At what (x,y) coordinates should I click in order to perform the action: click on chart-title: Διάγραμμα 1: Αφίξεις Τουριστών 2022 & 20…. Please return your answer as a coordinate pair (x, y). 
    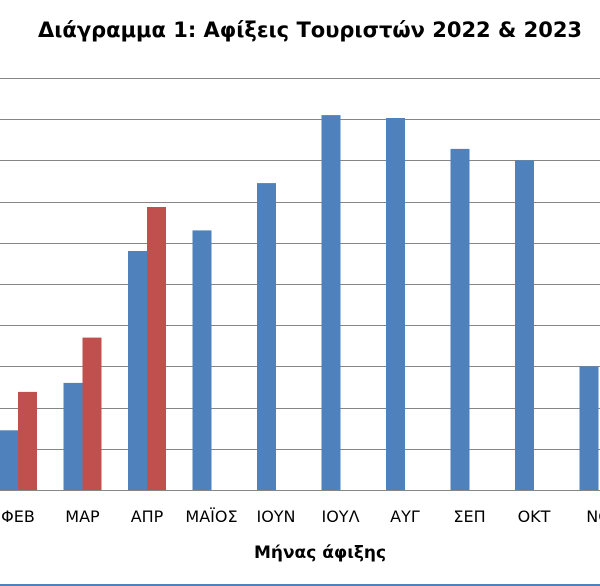
    Looking at the image, I should click on (310, 30).